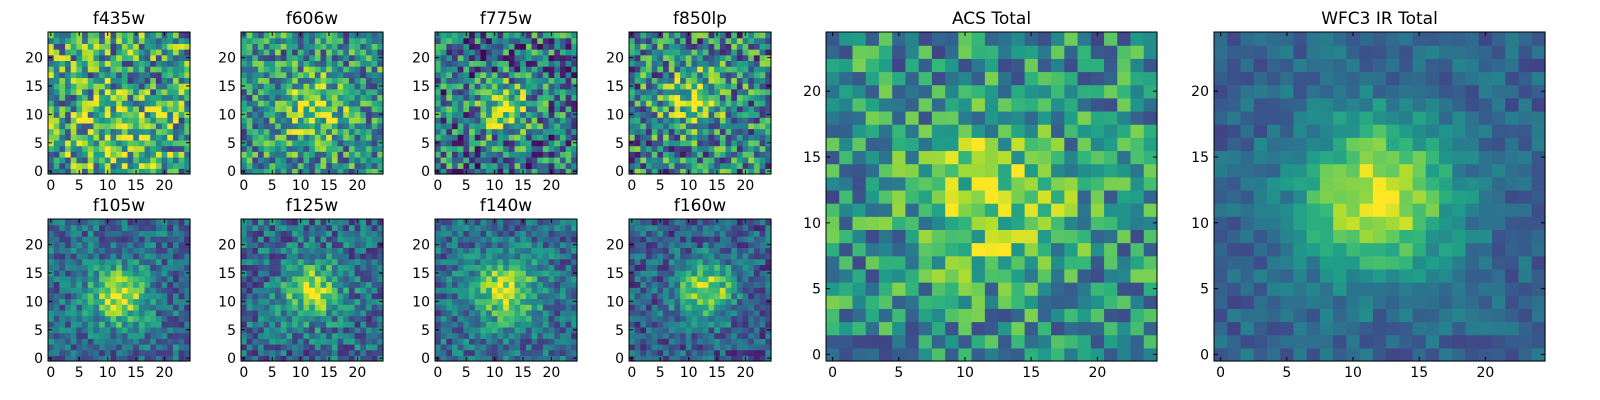 The width and height of the screenshot is (1600, 400). Describe the element at coordinates (272, 373) in the screenshot. I see `x-tick-label: 5` at that location.